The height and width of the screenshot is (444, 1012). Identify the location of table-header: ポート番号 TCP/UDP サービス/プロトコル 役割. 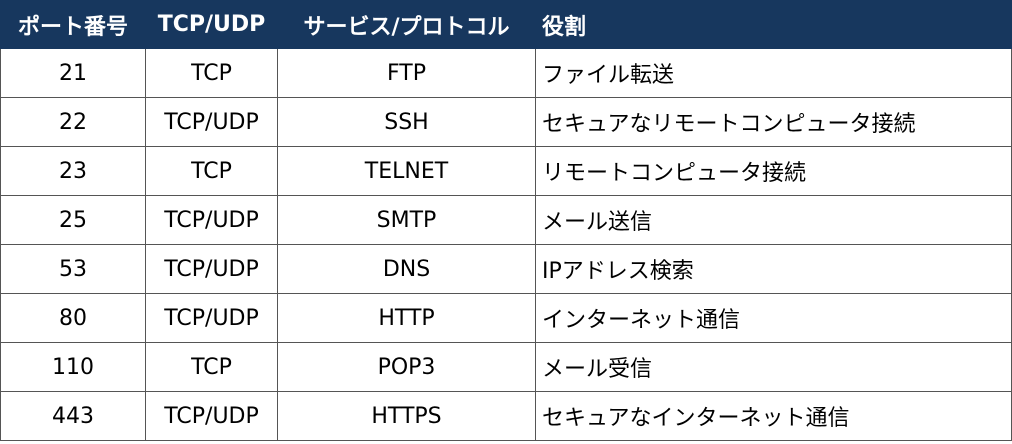
(506, 24).